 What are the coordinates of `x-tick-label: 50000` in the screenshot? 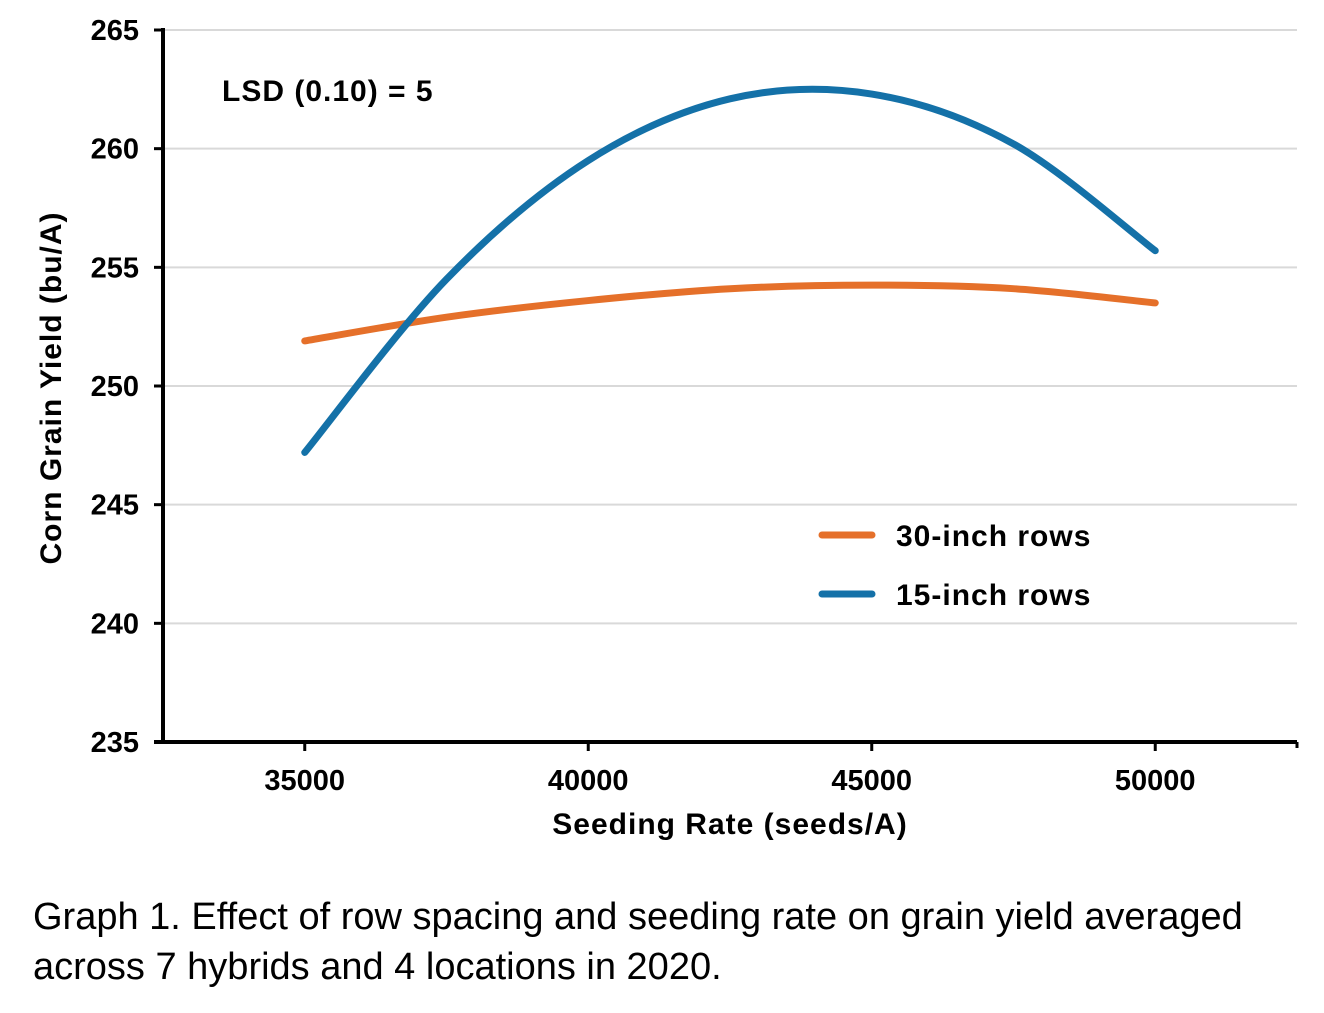 It's located at (1155, 781).